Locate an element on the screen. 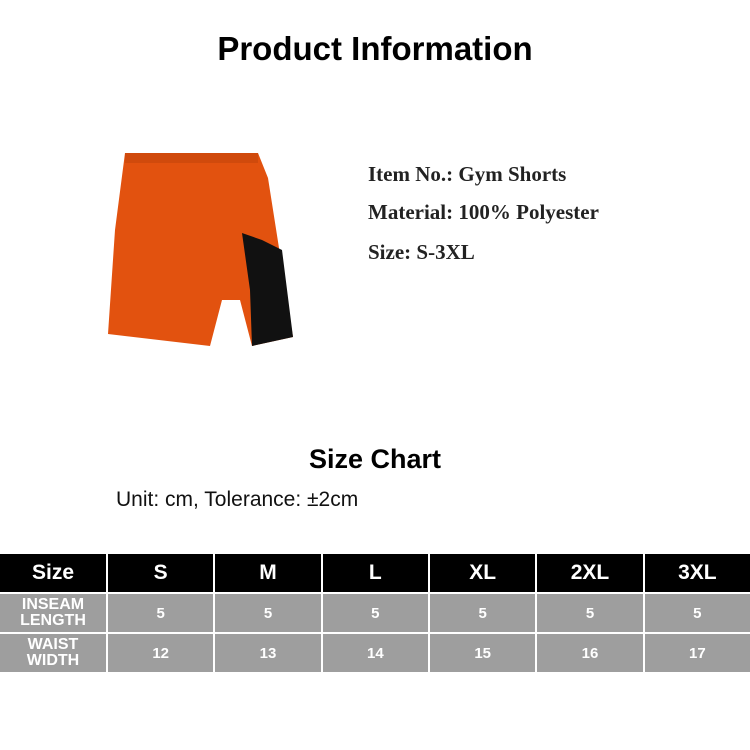 The height and width of the screenshot is (750, 750). size-range: Size: S-3XL is located at coordinates (421, 252).